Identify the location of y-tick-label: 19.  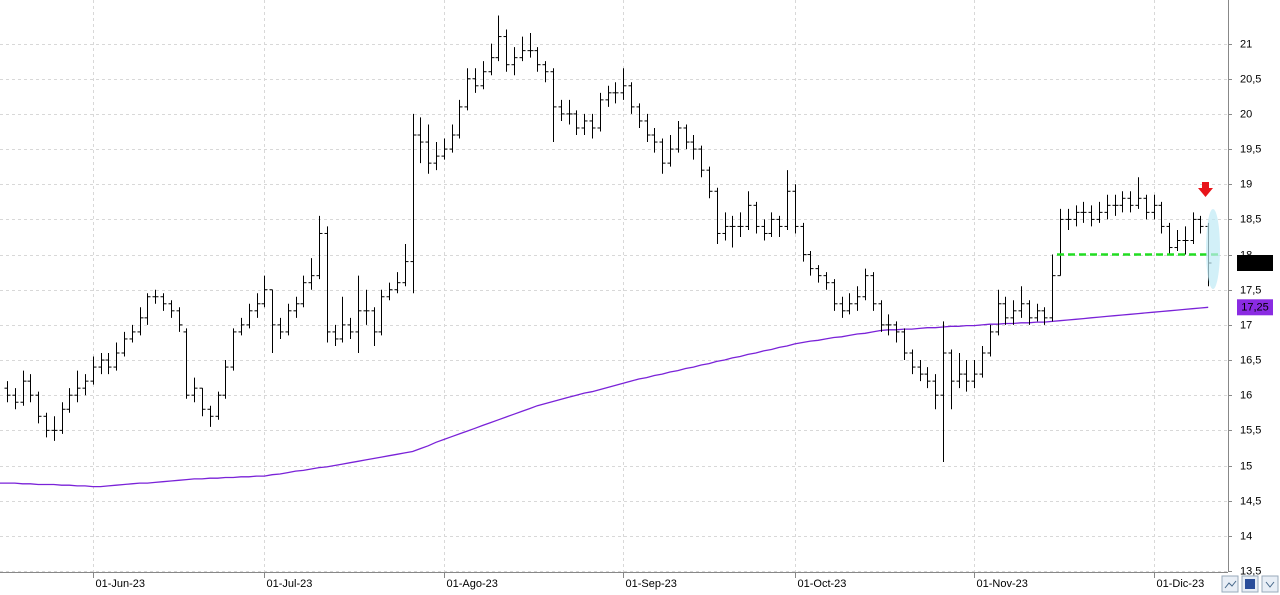
(1246, 184).